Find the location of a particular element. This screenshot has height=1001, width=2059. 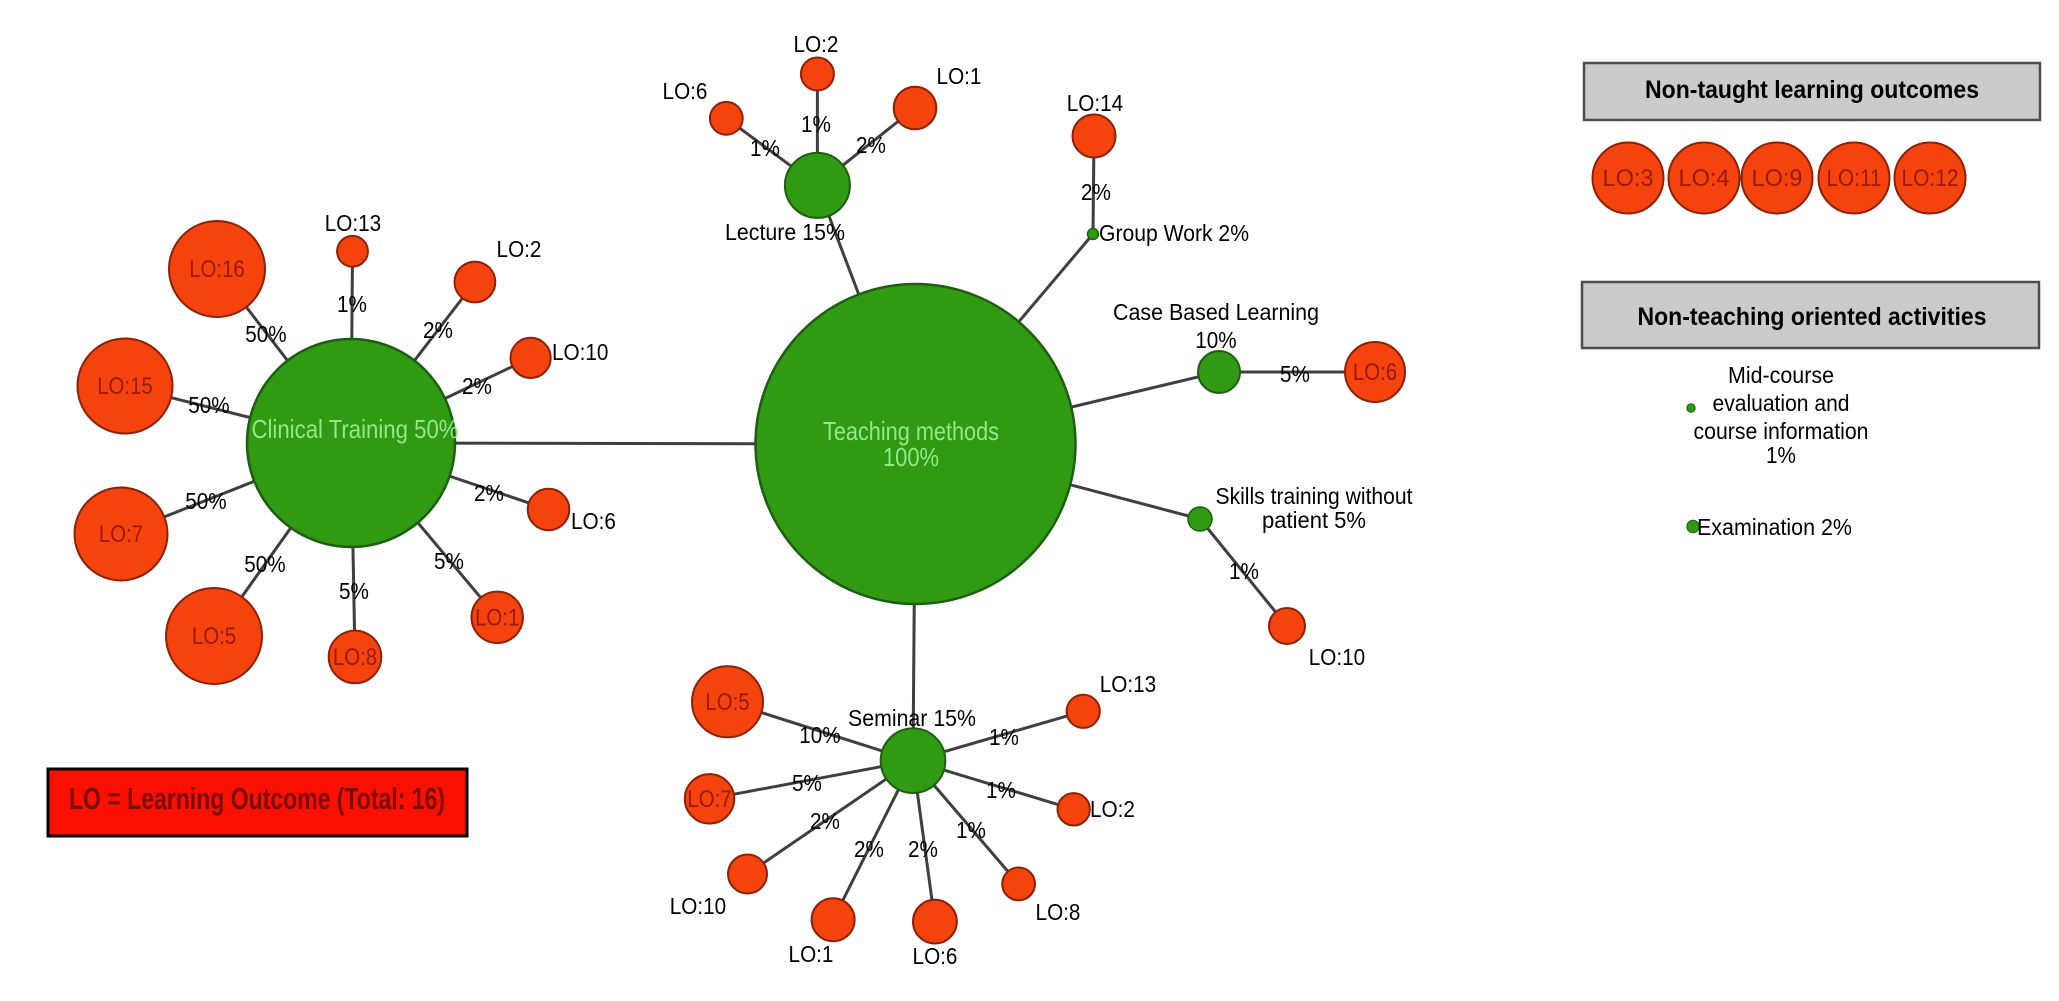

svg-text: Teaching methods is located at coordinates (911, 431).